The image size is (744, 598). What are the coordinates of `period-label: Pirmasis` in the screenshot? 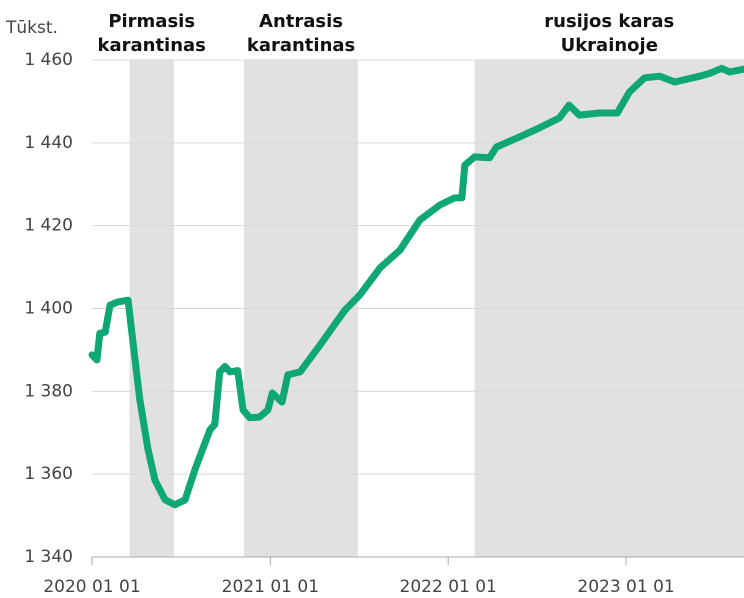 It's located at (151, 21).